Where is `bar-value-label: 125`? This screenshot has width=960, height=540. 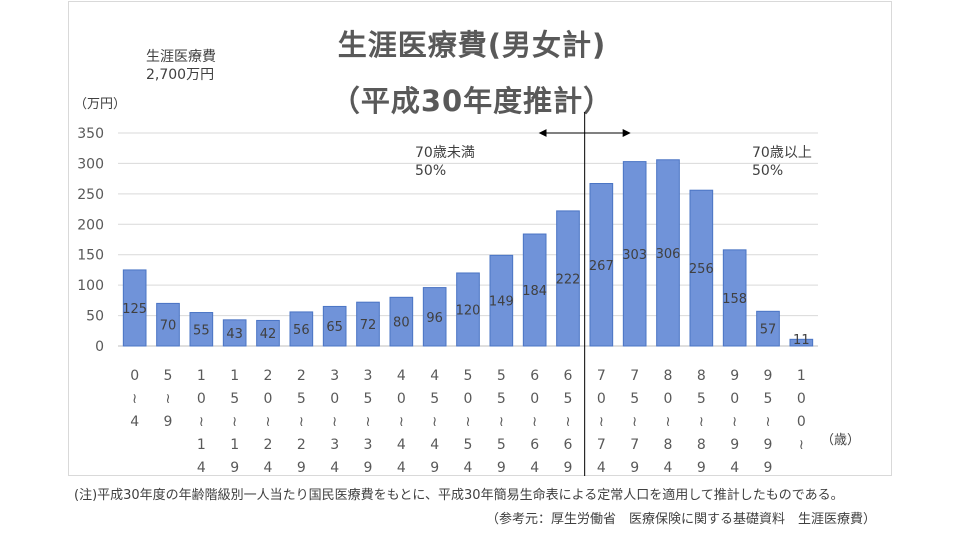 bar-value-label: 125 is located at coordinates (134, 309).